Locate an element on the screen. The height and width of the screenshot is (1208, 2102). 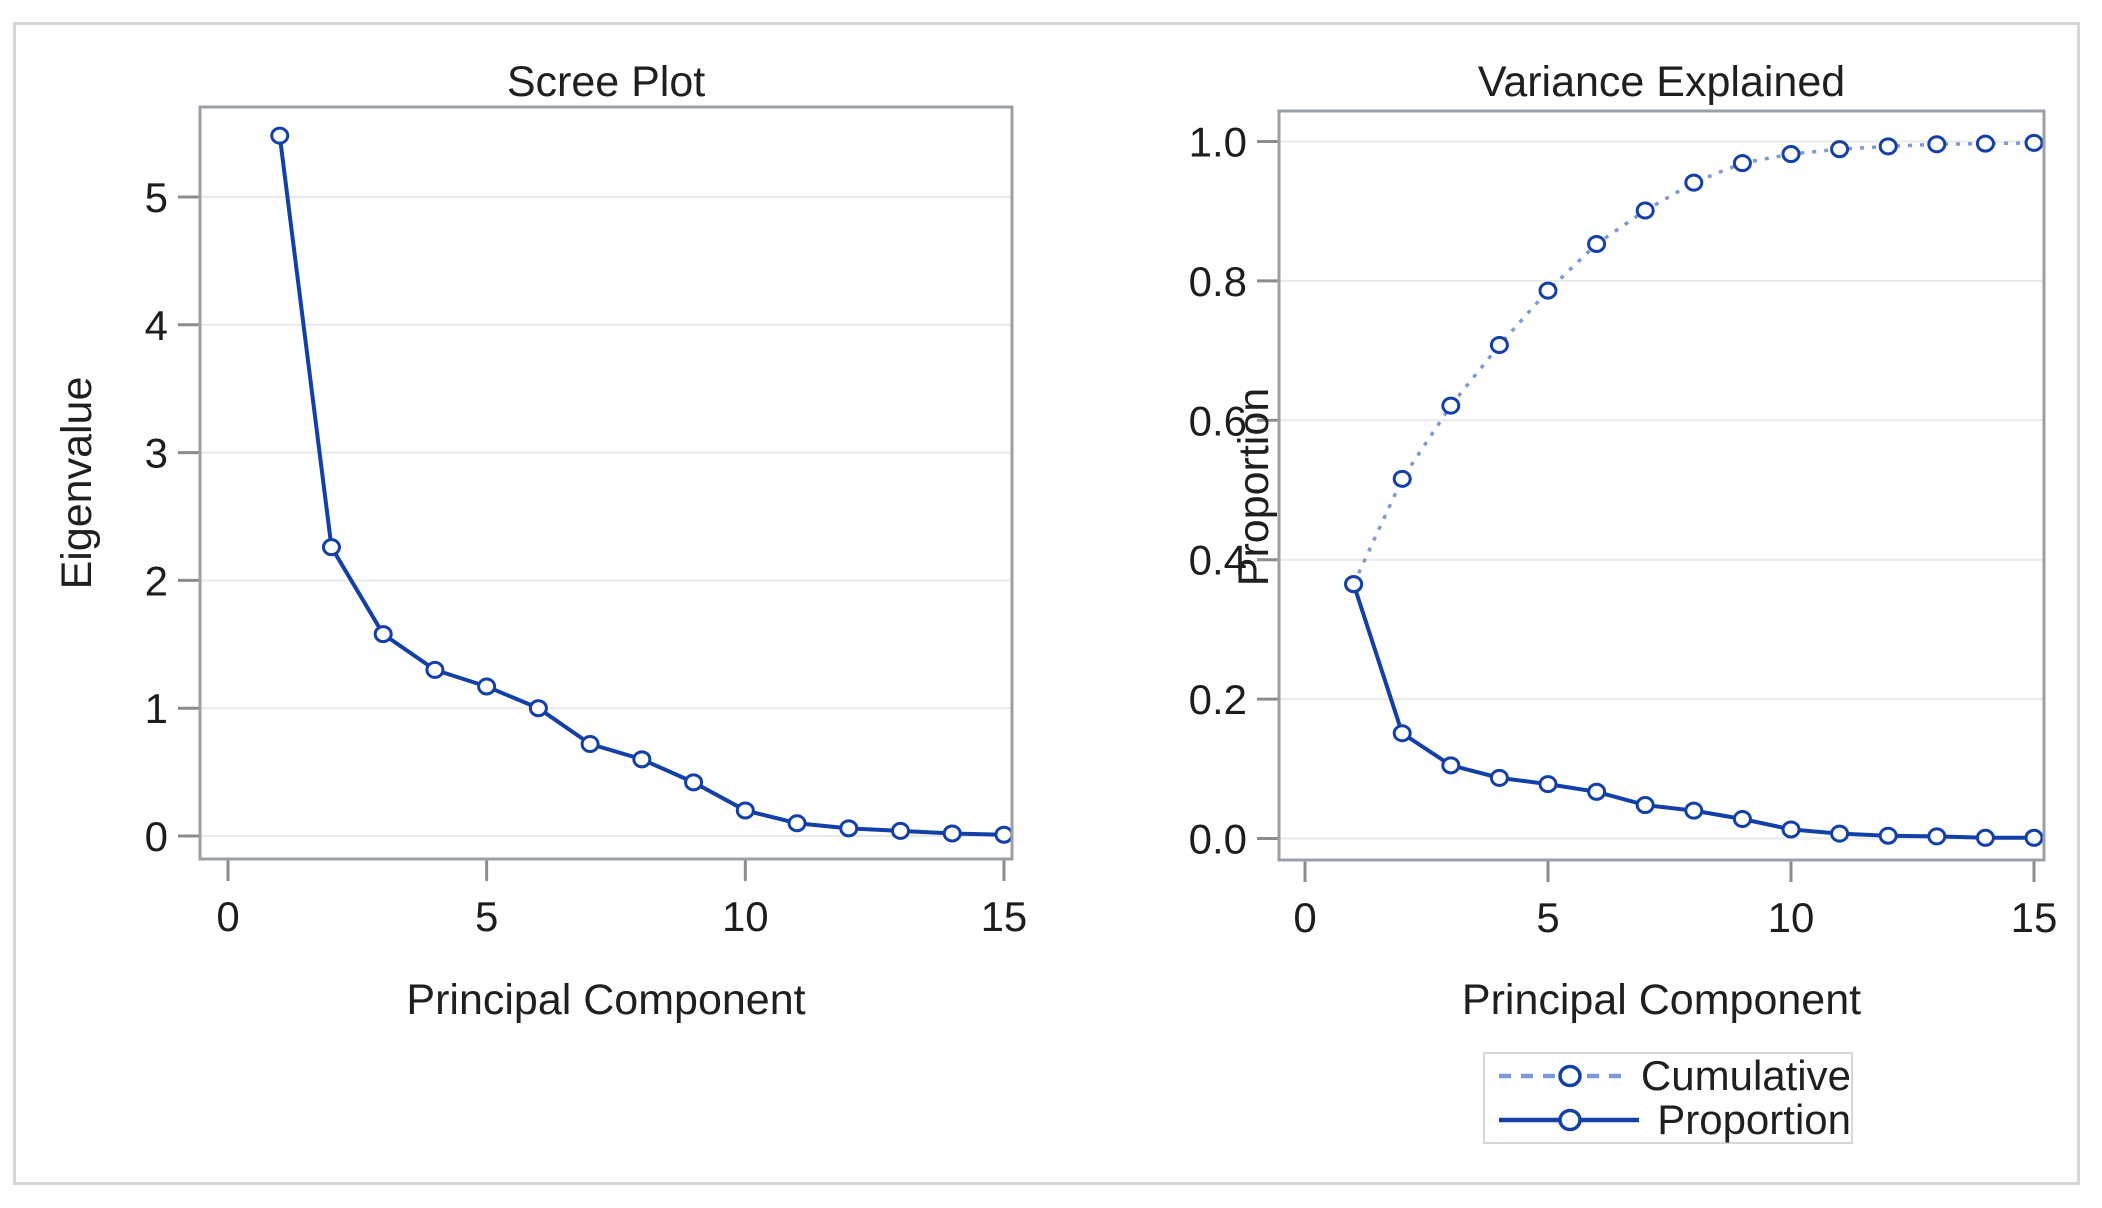
legend-box: Cumulative Proportion is located at coordinates (1668, 1098).